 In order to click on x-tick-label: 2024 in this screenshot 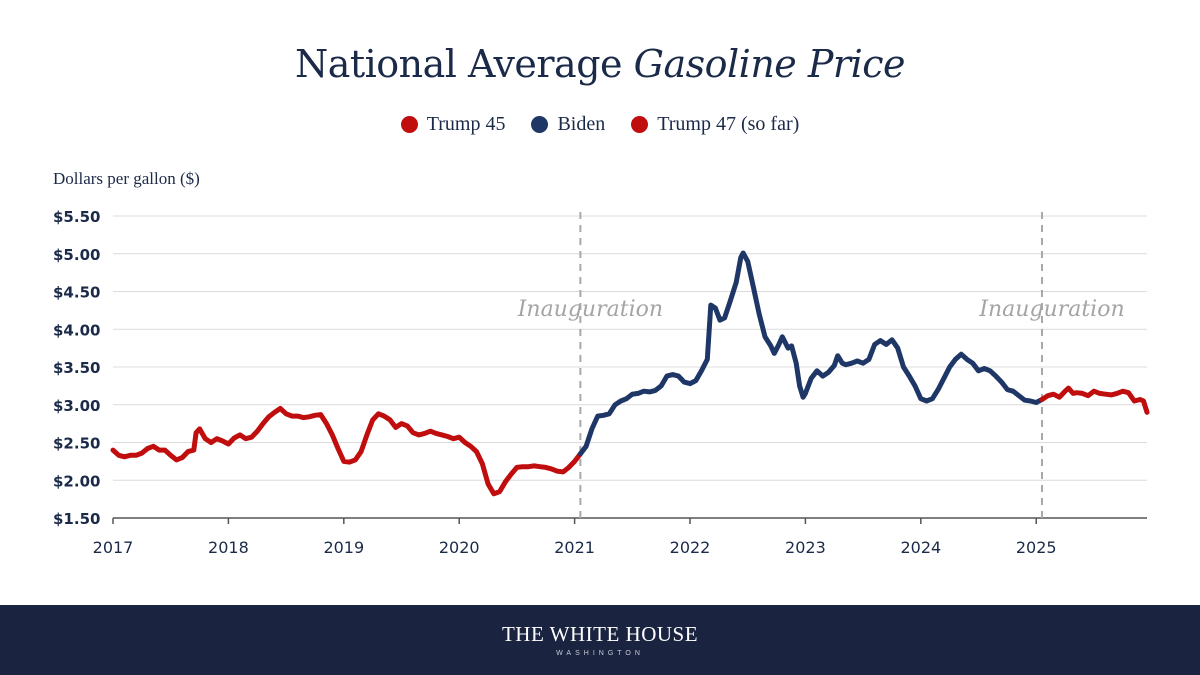, I will do `click(920, 547)`.